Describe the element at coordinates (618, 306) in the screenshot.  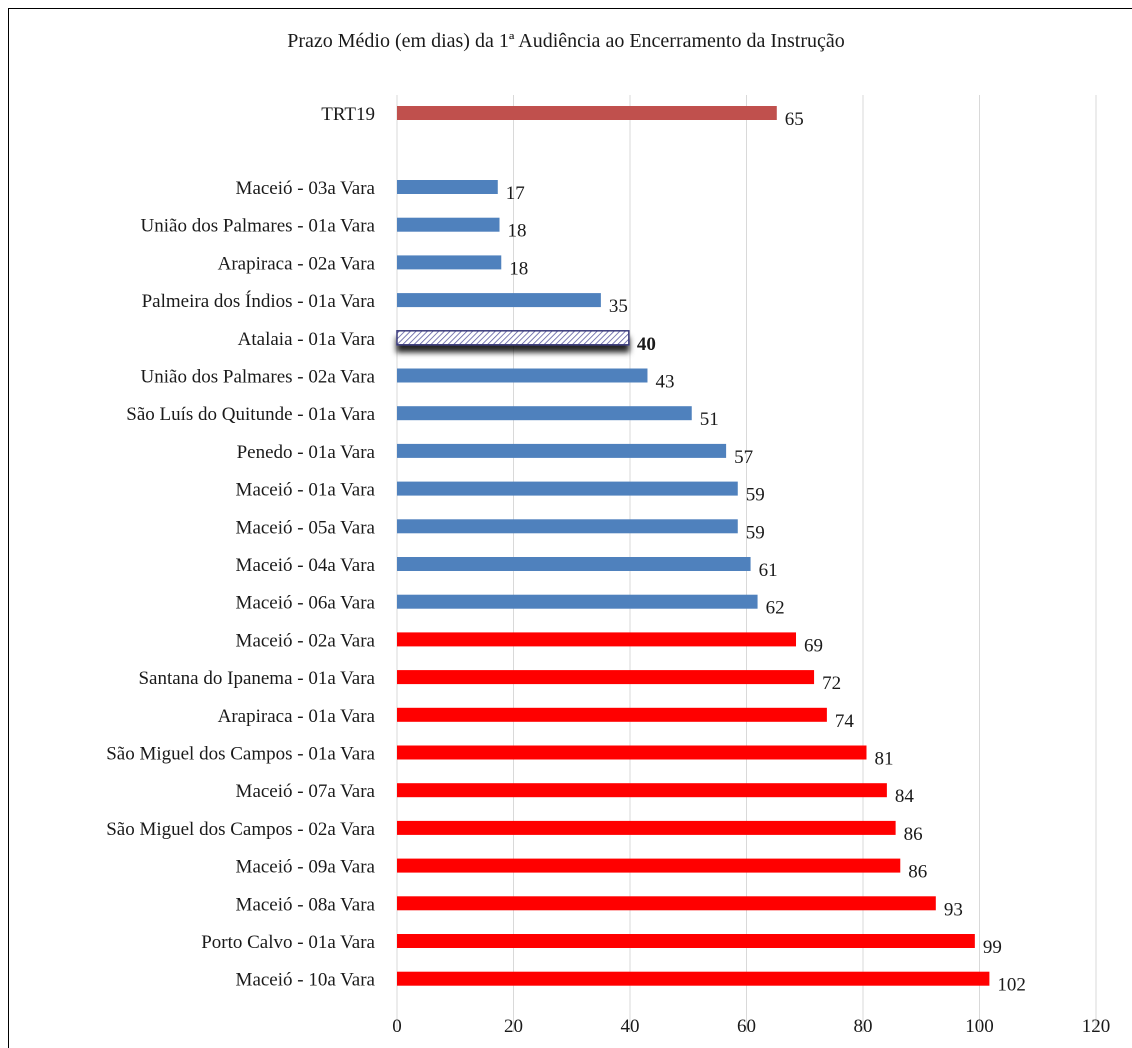
I see `value-label: 35` at that location.